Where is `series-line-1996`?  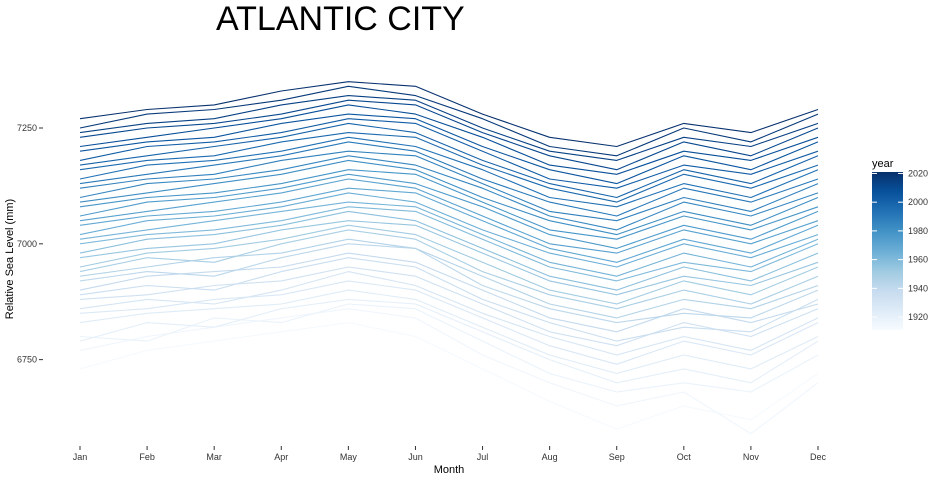
series-line-1996 is located at coordinates (449, 167).